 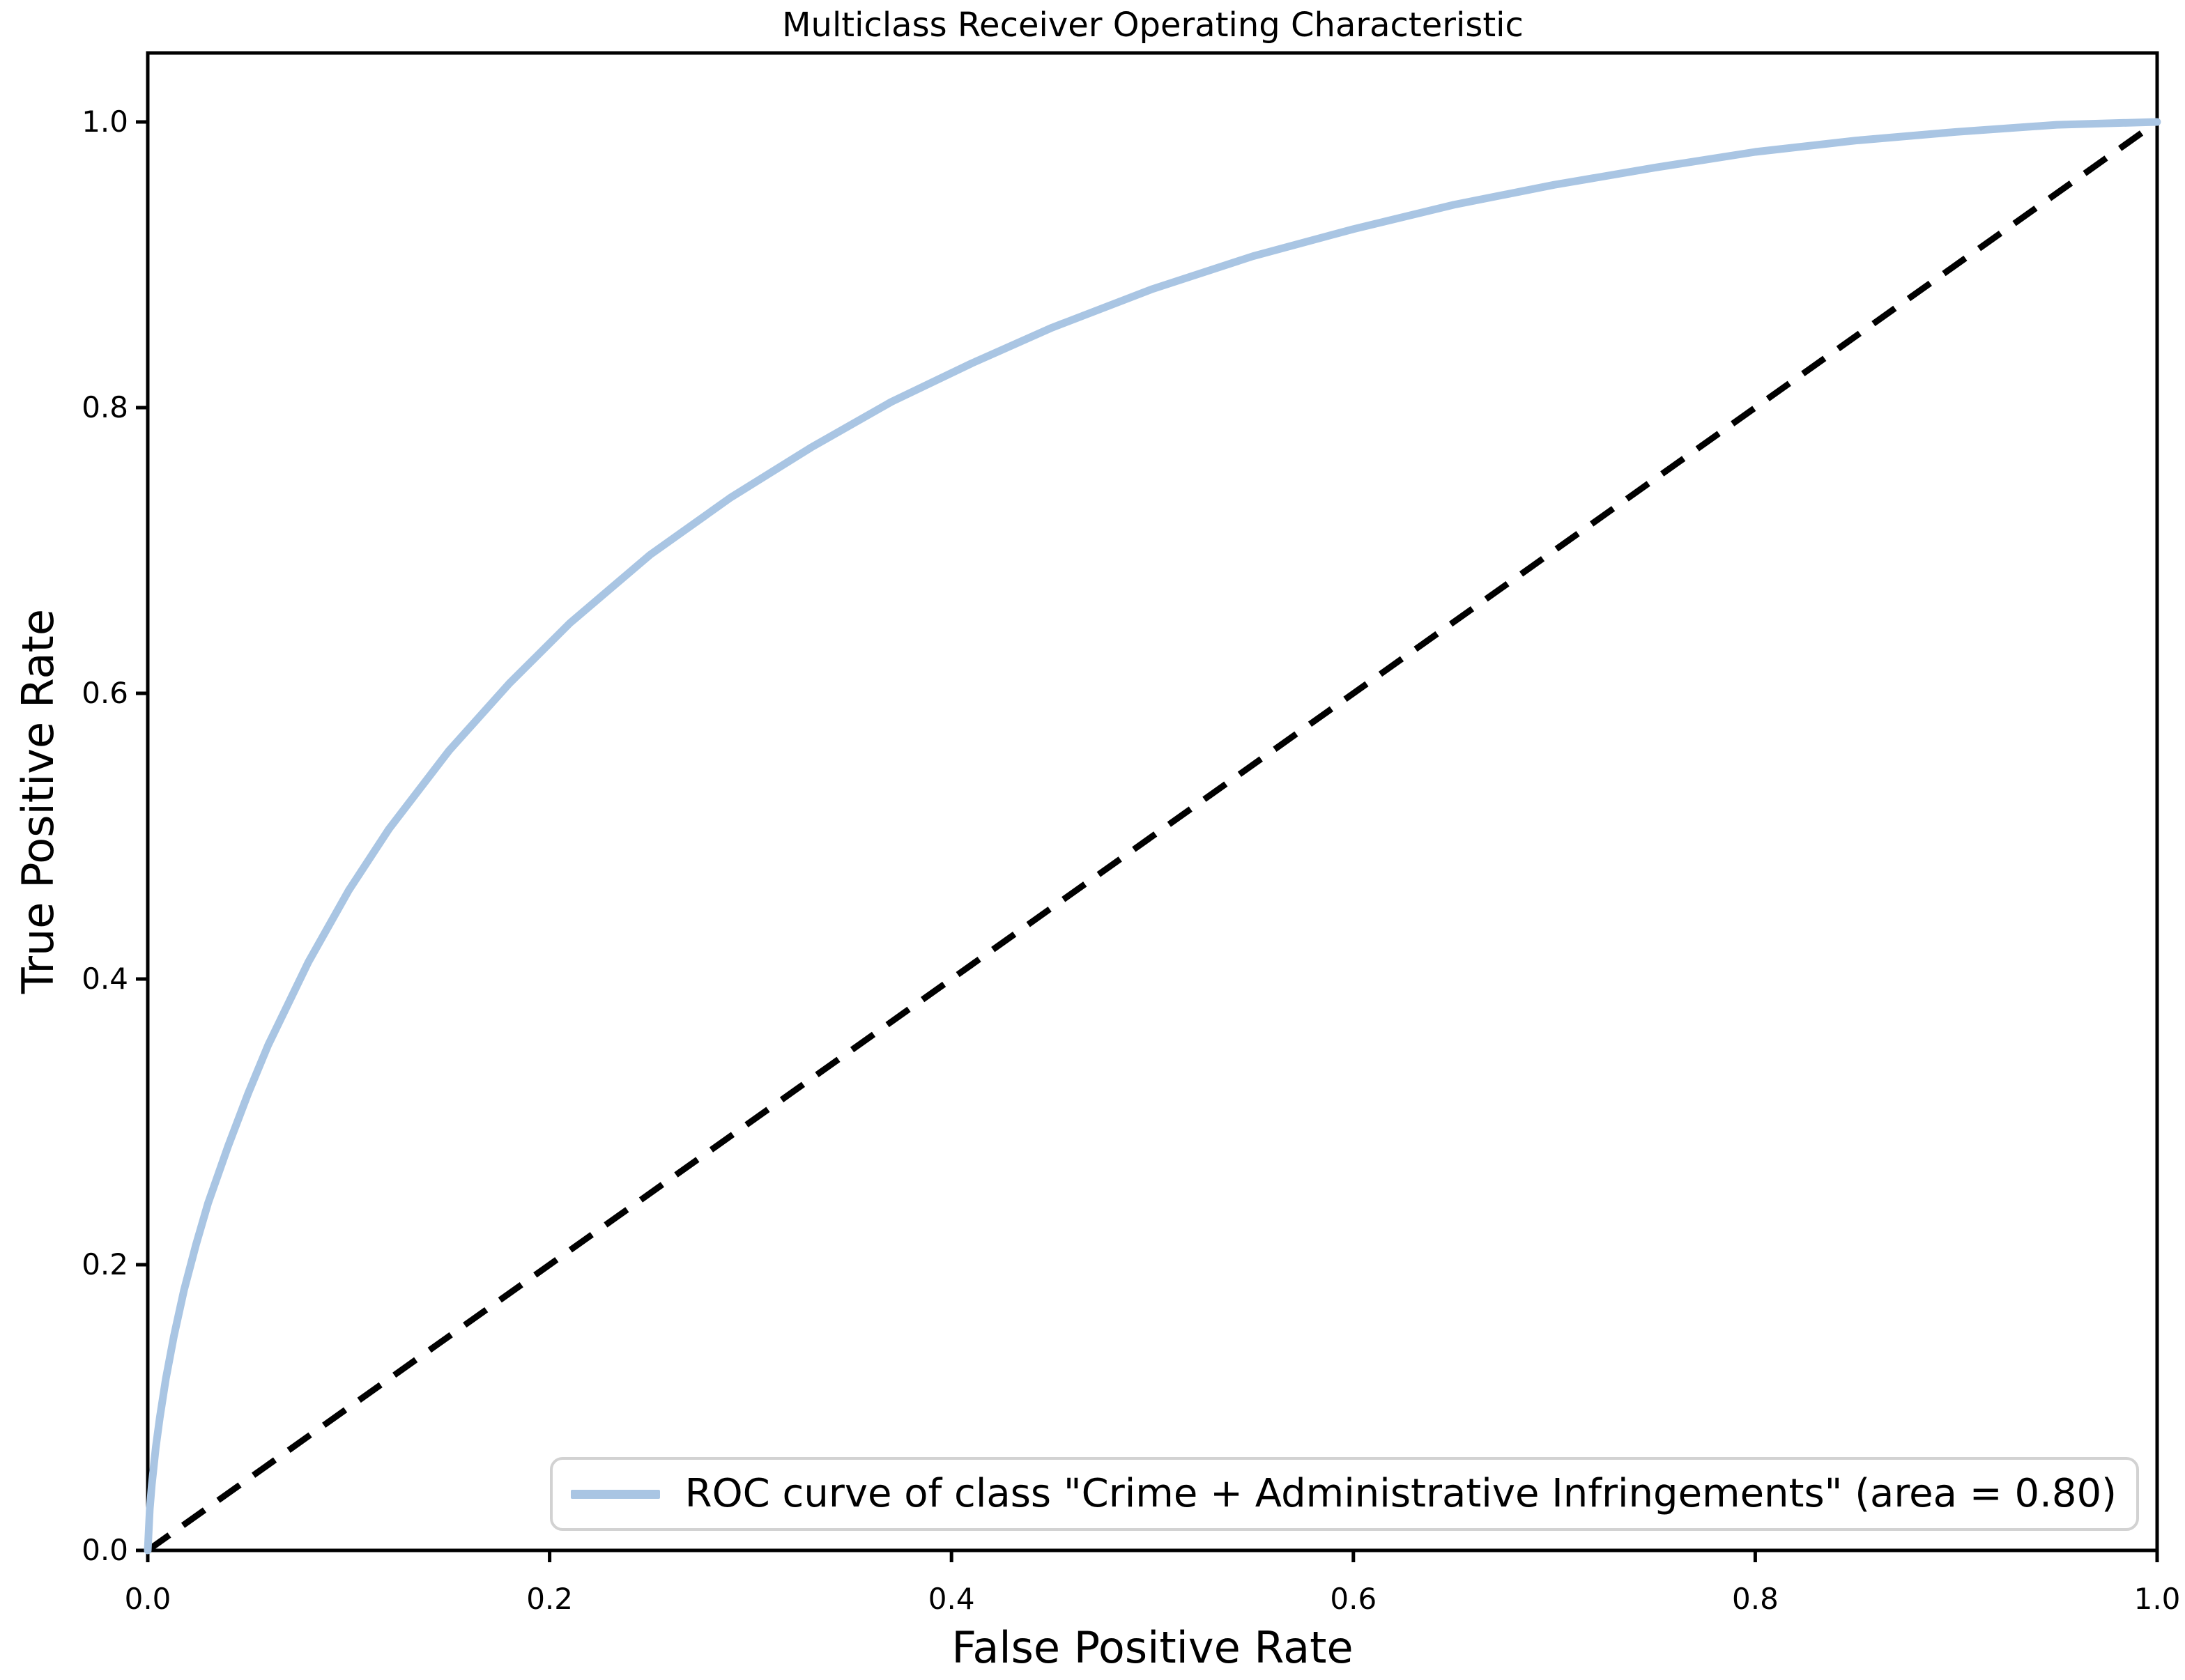 I want to click on x-tick-label: 0.4, so click(x=951, y=1599).